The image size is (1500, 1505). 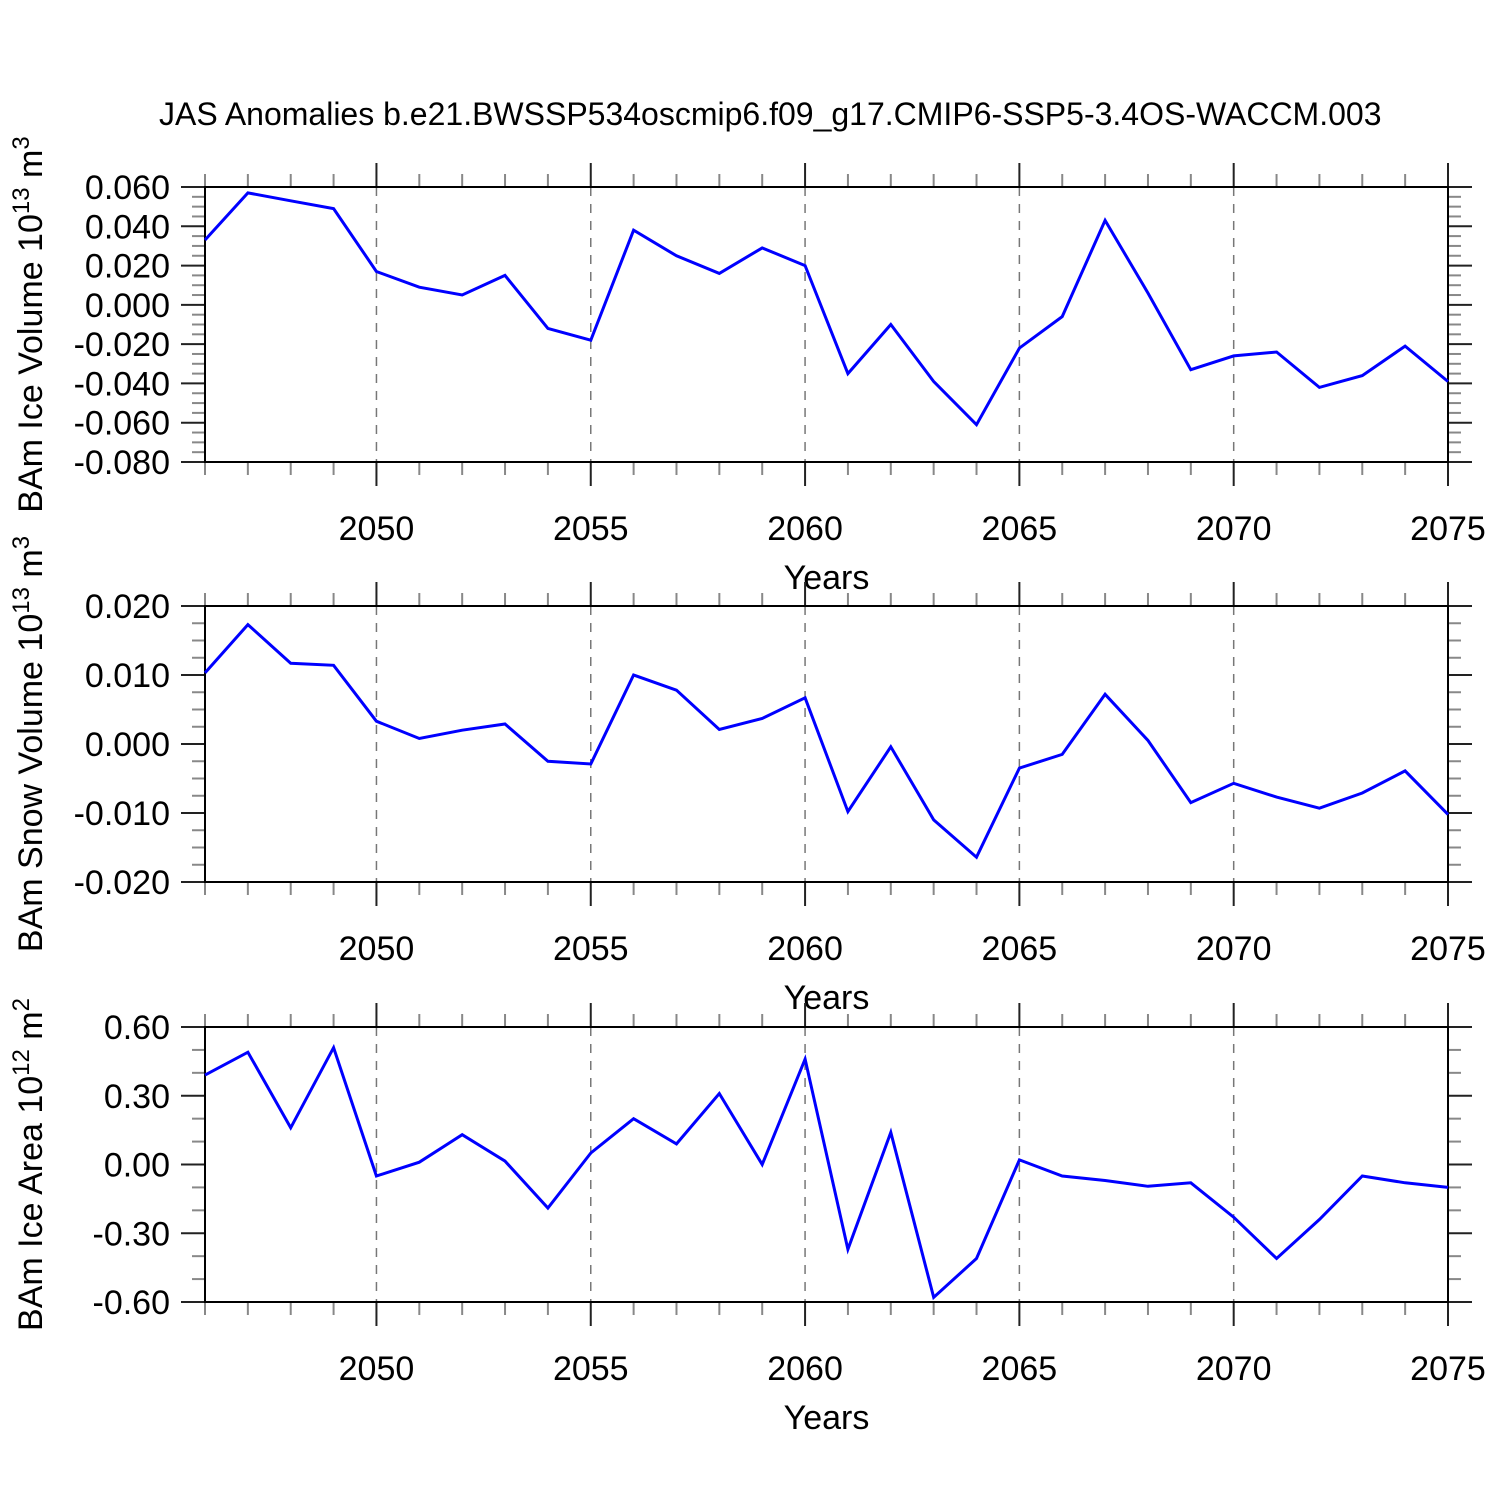 What do you see at coordinates (29, 744) in the screenshot?
I see `y-axis-title: BAm Snow Volume 1013 m3` at bounding box center [29, 744].